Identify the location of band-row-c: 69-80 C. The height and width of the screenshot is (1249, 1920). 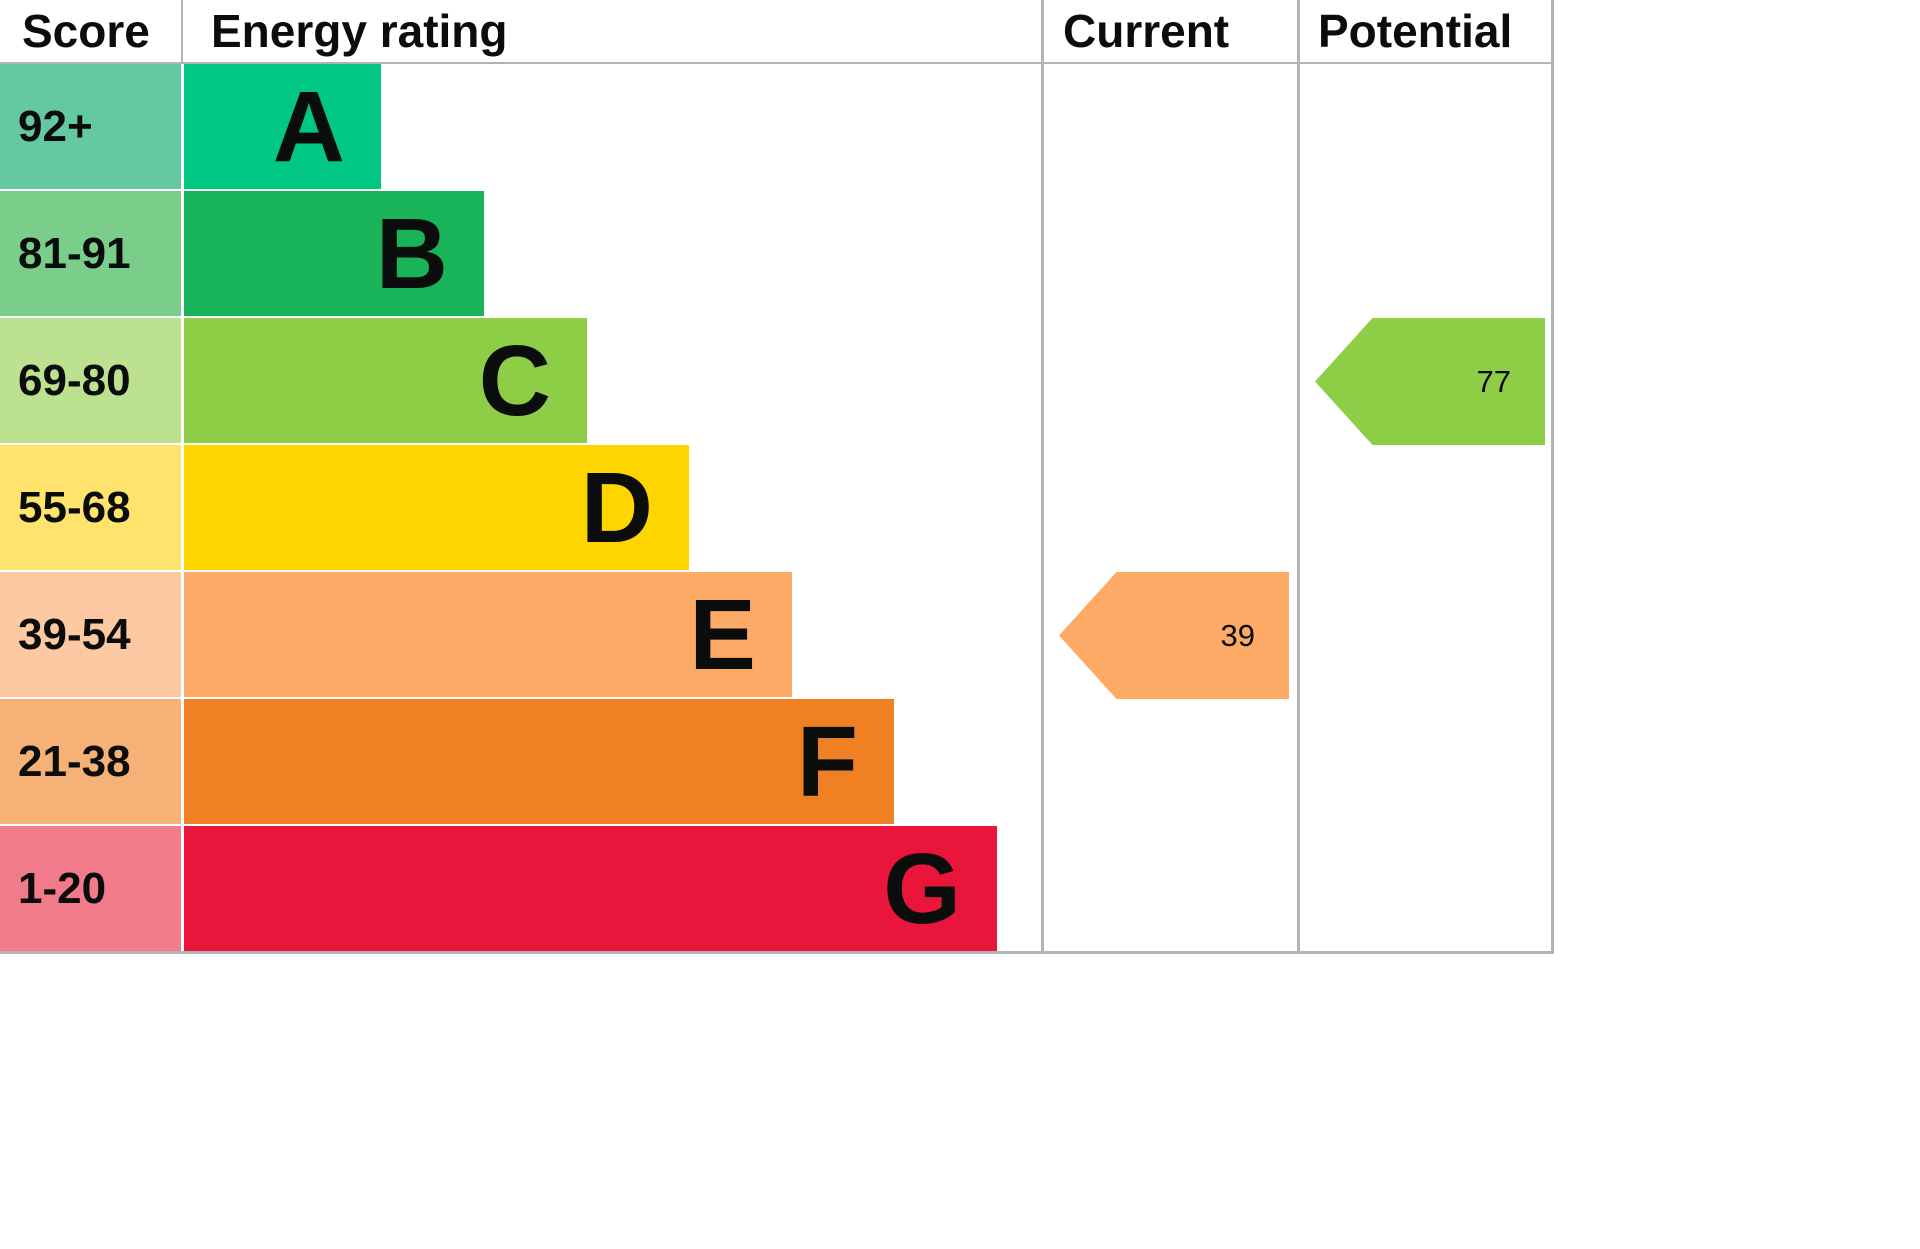
(521, 381).